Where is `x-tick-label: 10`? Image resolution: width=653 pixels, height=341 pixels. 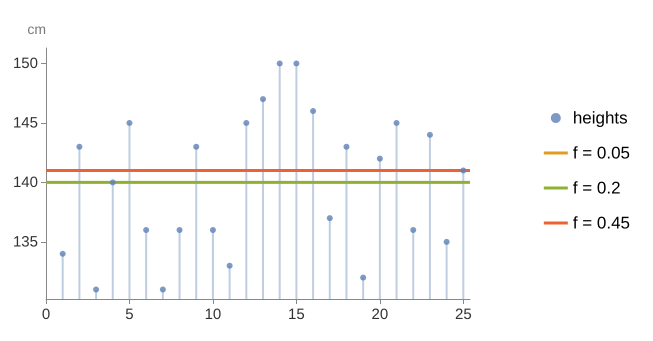
x-tick-label: 10 is located at coordinates (213, 314).